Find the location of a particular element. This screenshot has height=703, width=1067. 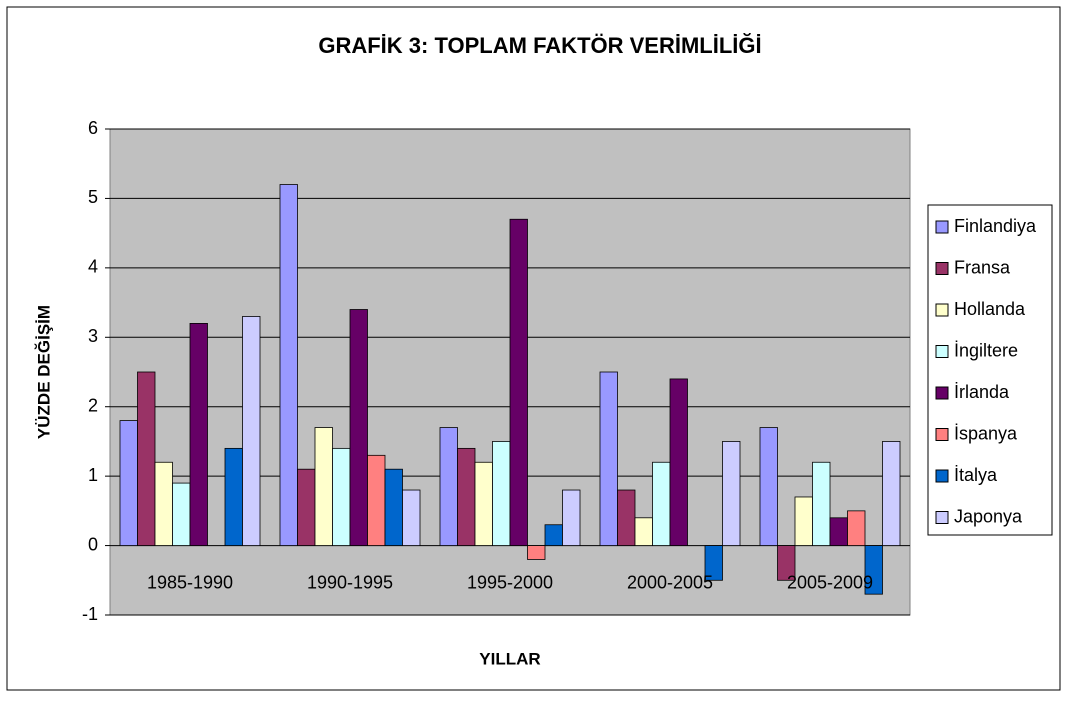

y-tick-label: 6 is located at coordinates (93, 128).